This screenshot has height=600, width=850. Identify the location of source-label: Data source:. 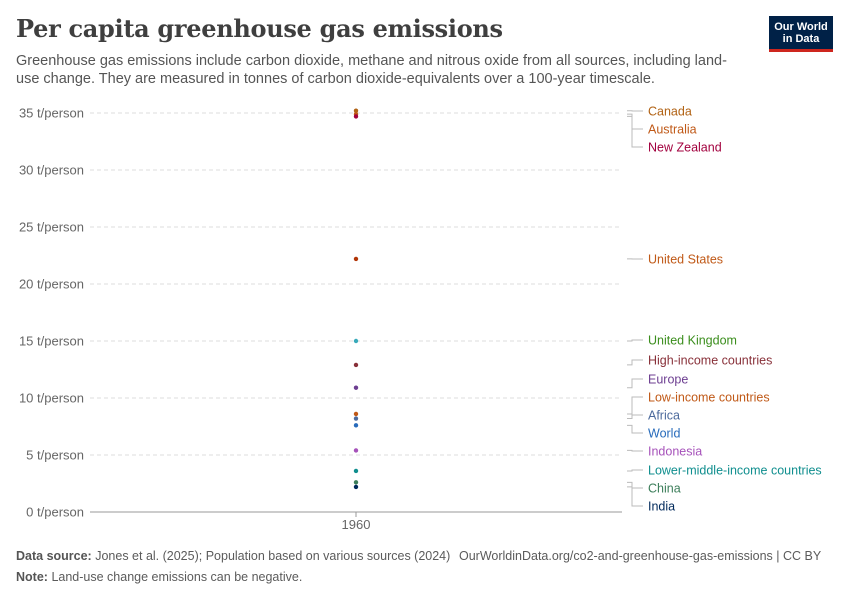
(54, 556).